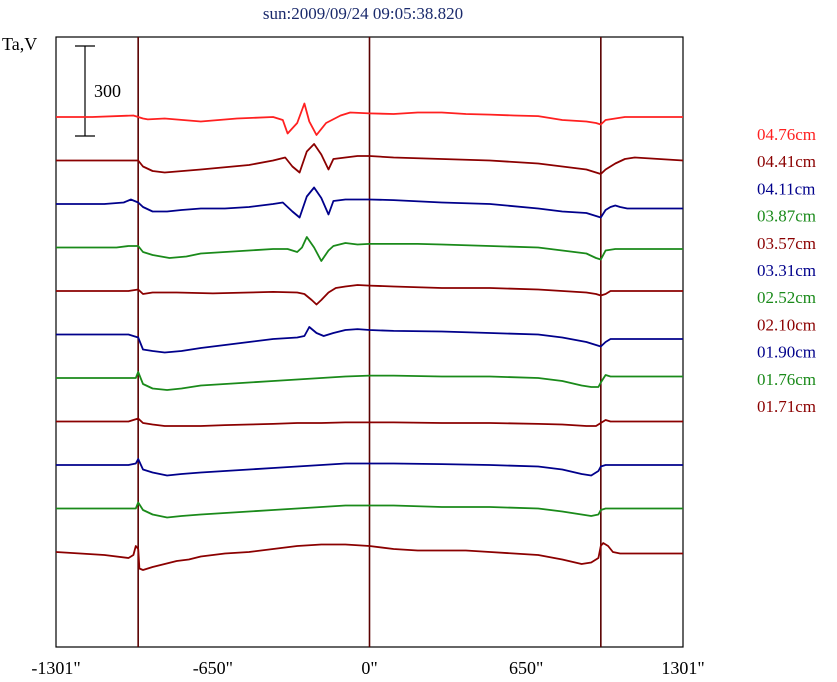  I want to click on legend-entry: 04.76cm, so click(786, 134).